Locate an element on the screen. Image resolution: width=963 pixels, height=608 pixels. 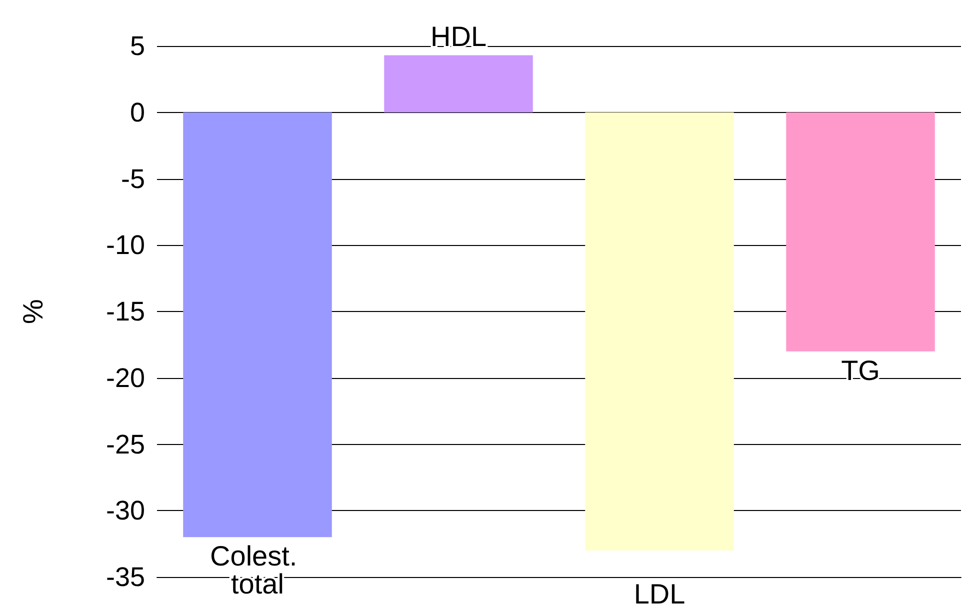
y-tick-label: -25 is located at coordinates (125, 444).